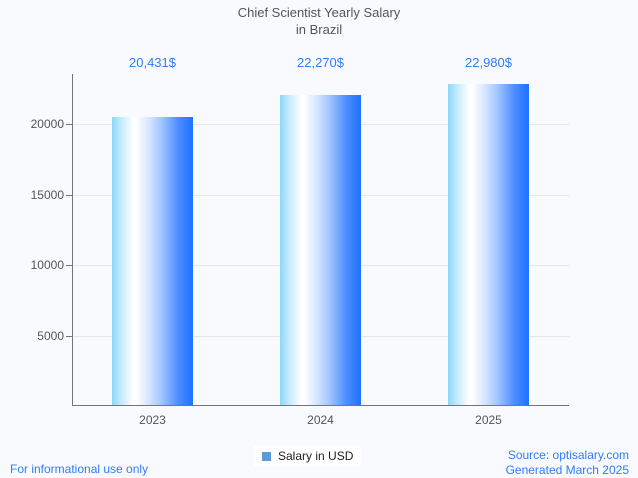 This screenshot has width=638, height=478. Describe the element at coordinates (47, 265) in the screenshot. I see `y-tick-label-10000: 10000` at that location.